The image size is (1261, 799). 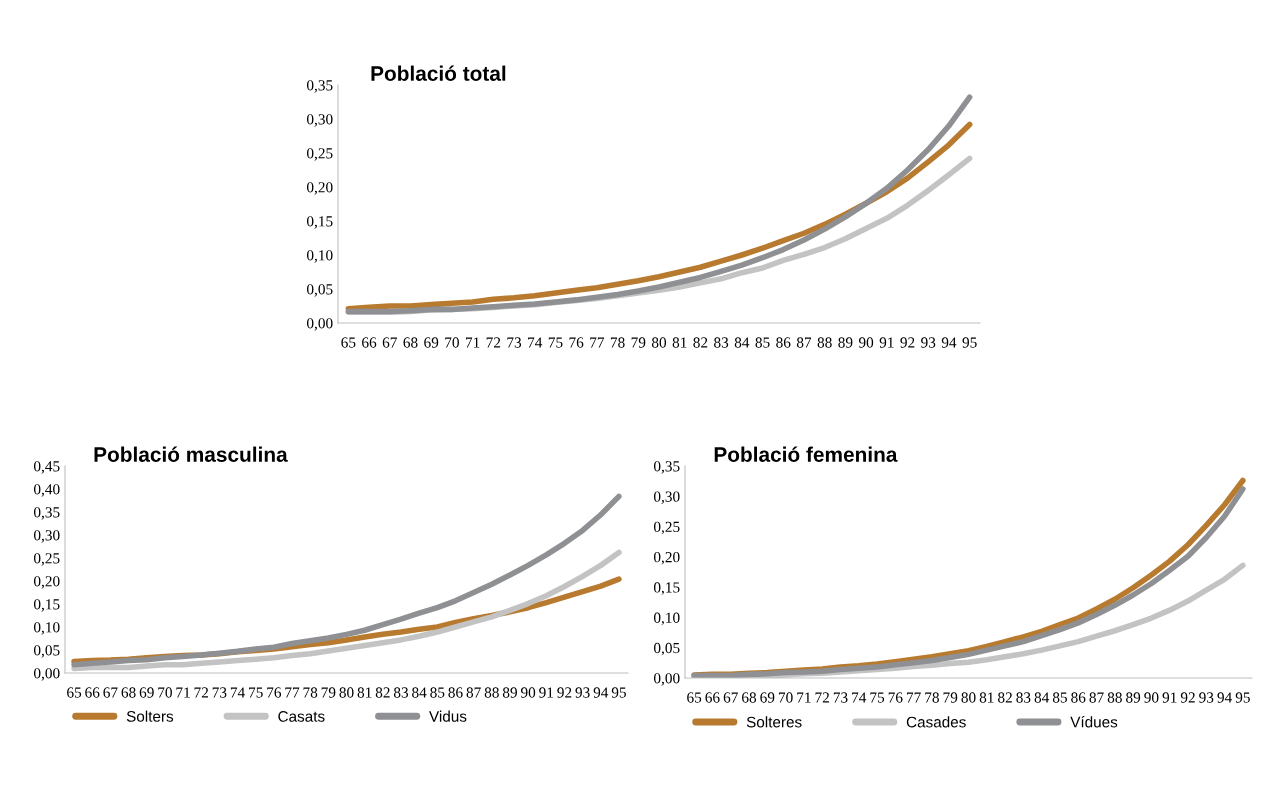 I want to click on legend-label: Casats, so click(x=301, y=716).